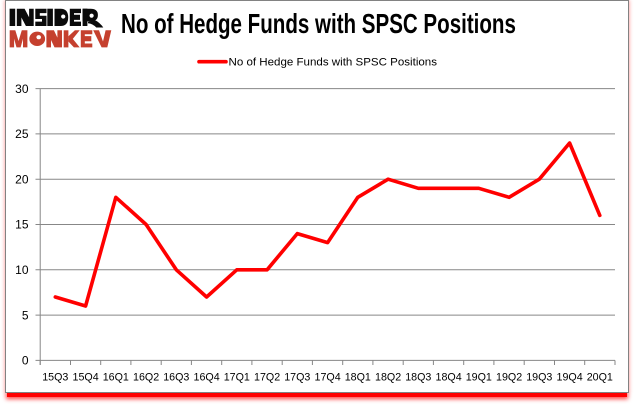 The width and height of the screenshot is (635, 405). Describe the element at coordinates (358, 377) in the screenshot. I see `svg-text: 18Q1` at that location.